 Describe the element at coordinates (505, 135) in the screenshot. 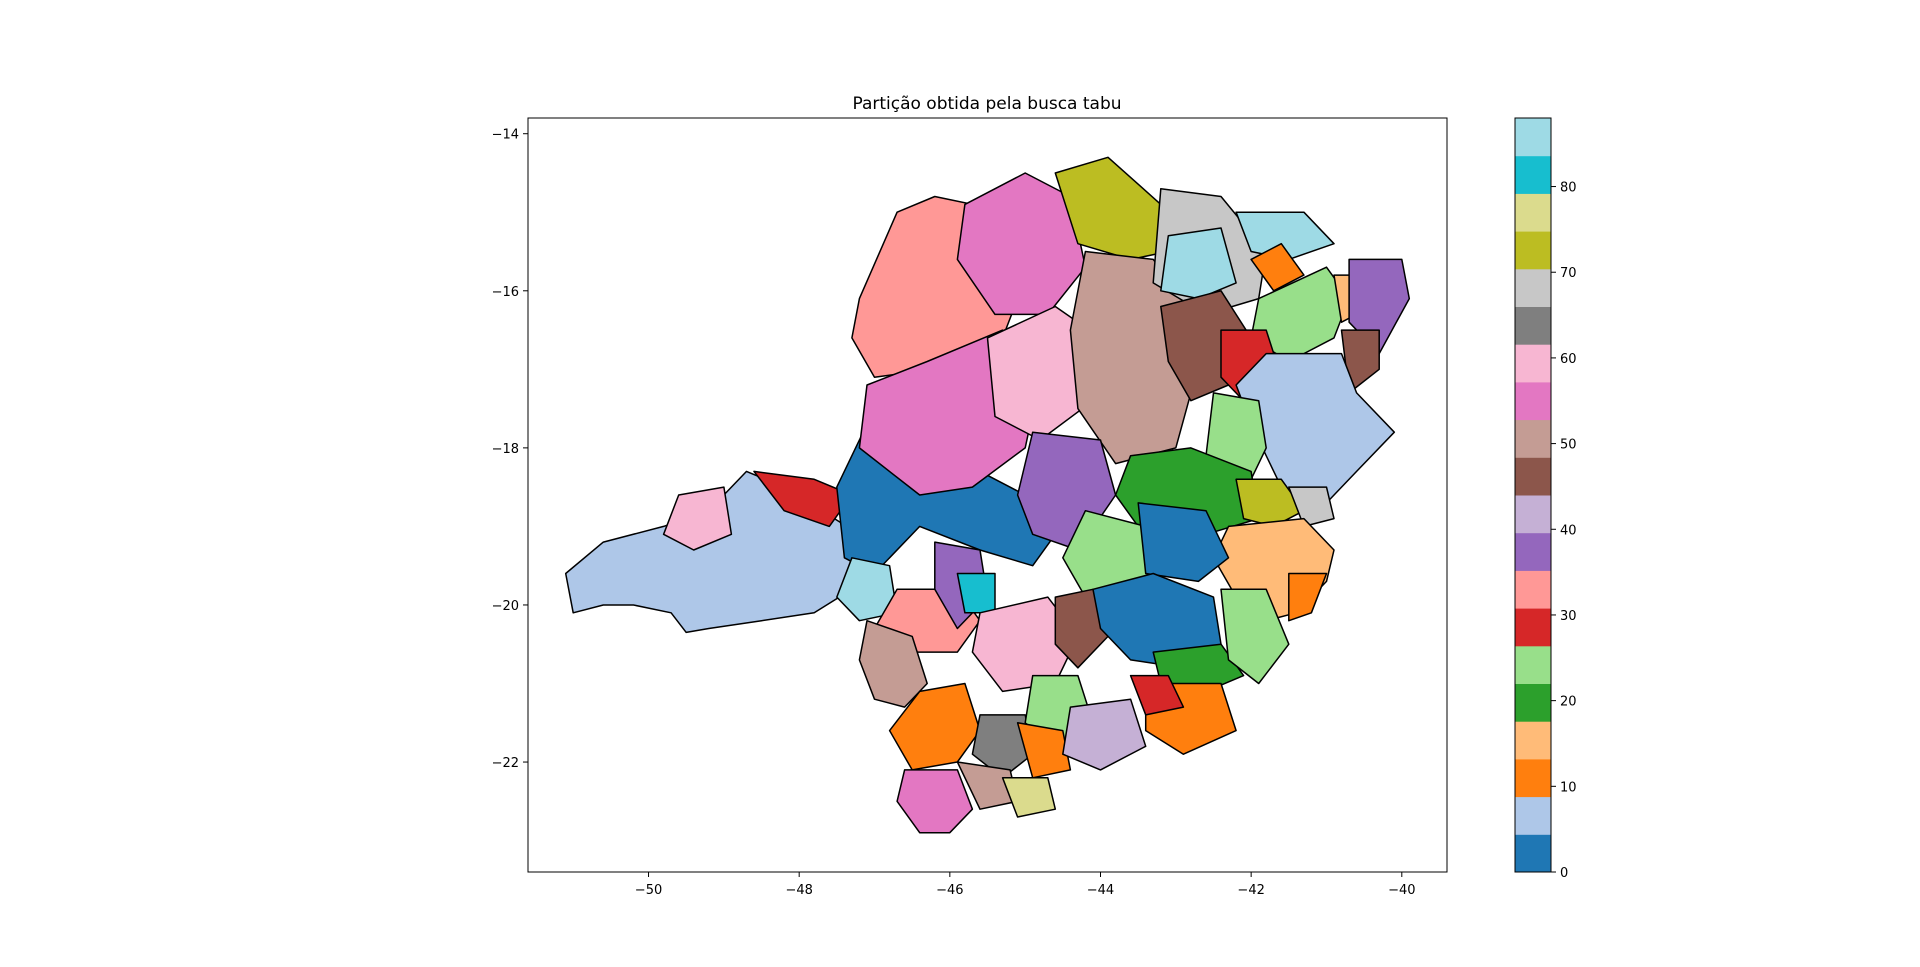

I see `y-tick-label: −14` at that location.